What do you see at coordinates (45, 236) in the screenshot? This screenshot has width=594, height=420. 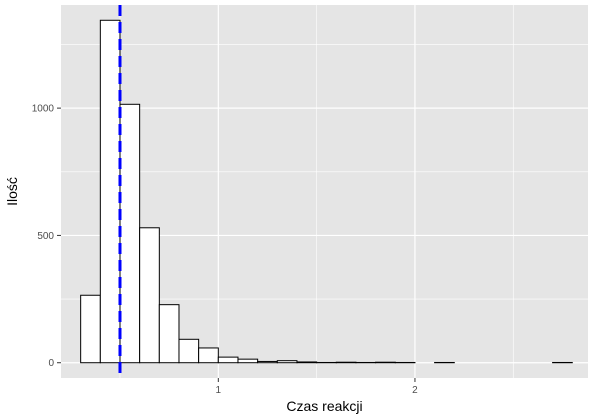 I see `y-tick-label: 500` at bounding box center [45, 236].